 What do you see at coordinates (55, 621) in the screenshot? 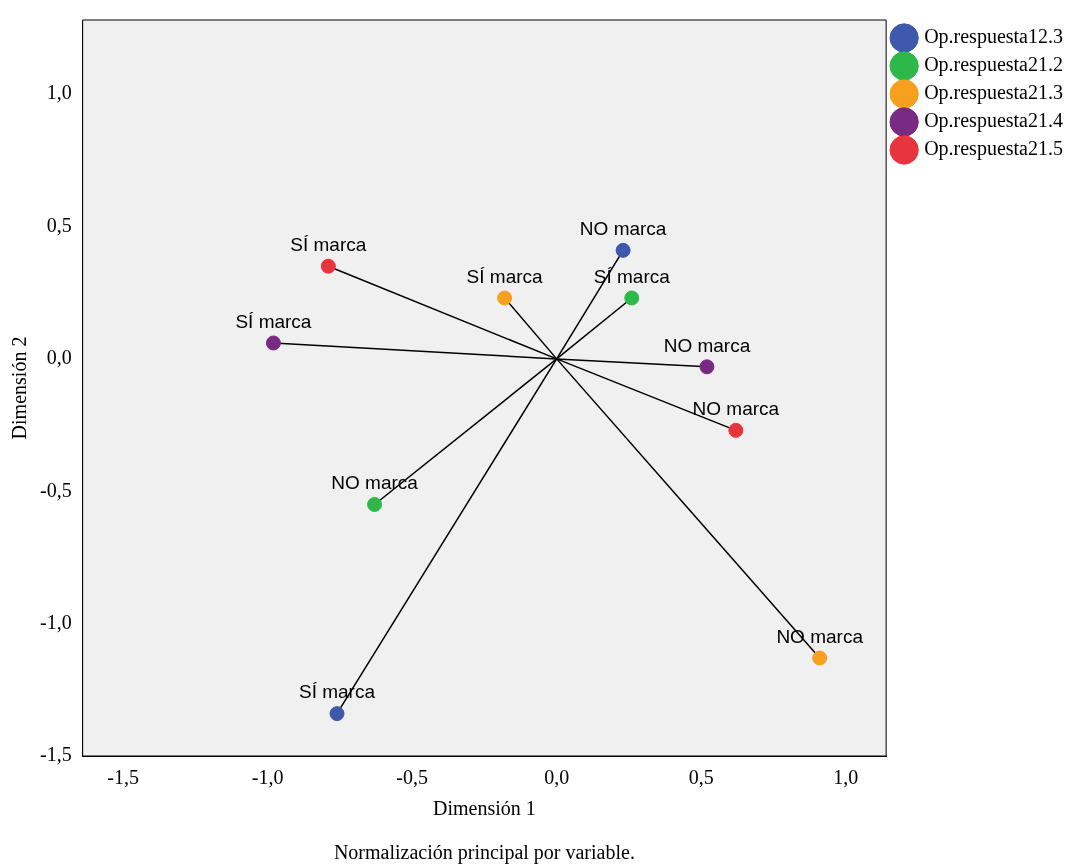
I see `y-tick-label: -1,0` at bounding box center [55, 621].